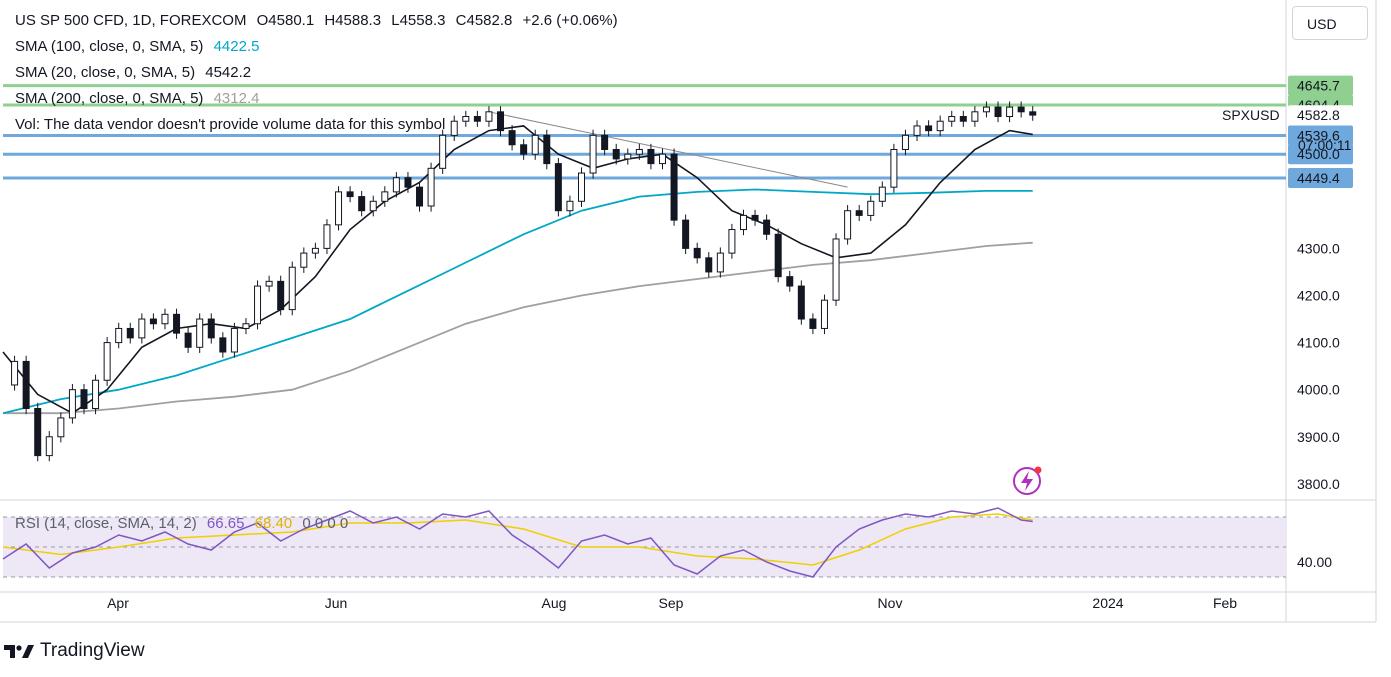  What do you see at coordinates (131, 20) in the screenshot?
I see `symbol-name: US SP 500 CFD, 1D, FOREXCOM` at bounding box center [131, 20].